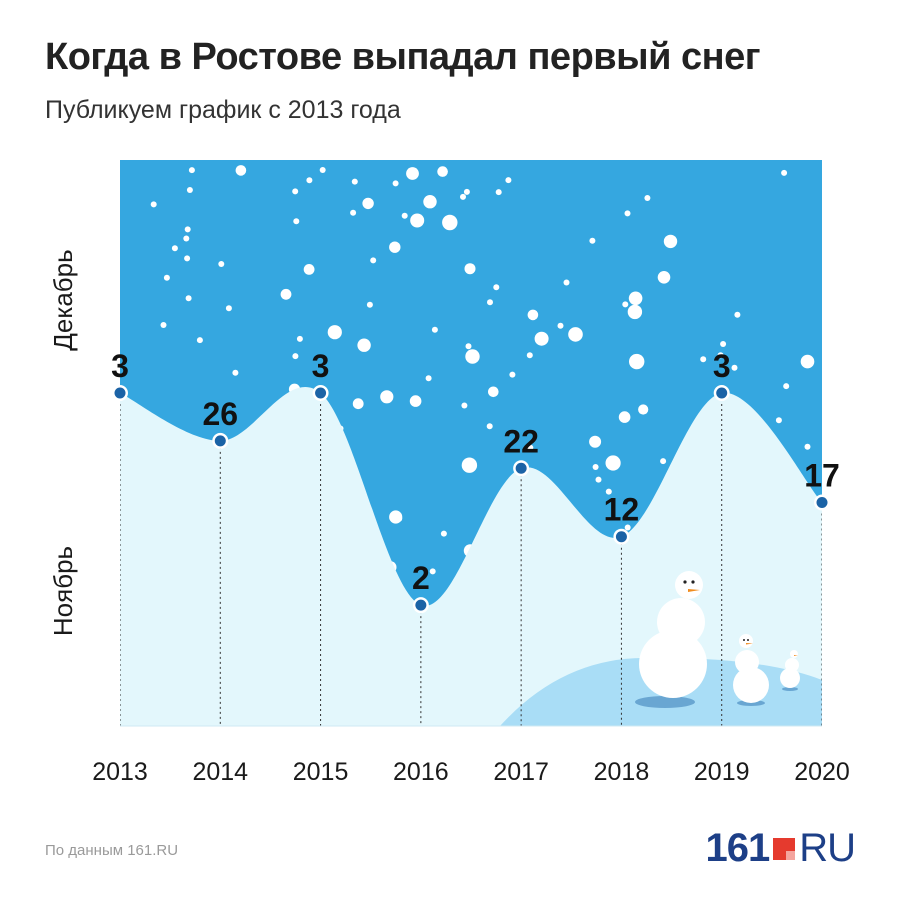 This screenshot has width=900, height=900. What do you see at coordinates (827, 848) in the screenshot?
I see `logo-suffix: RU` at bounding box center [827, 848].